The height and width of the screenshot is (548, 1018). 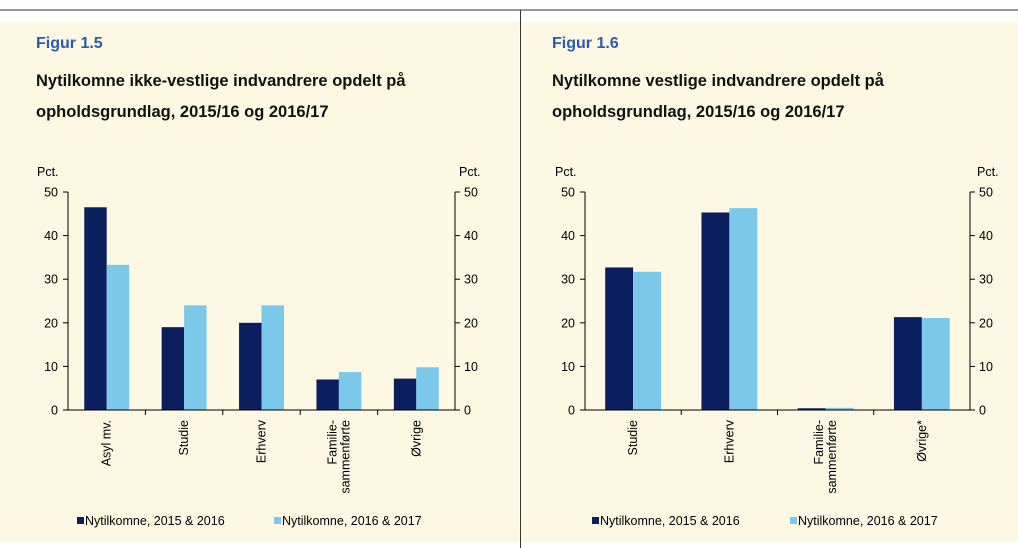 I want to click on x-tick-label: Øvrige, so click(x=416, y=438).